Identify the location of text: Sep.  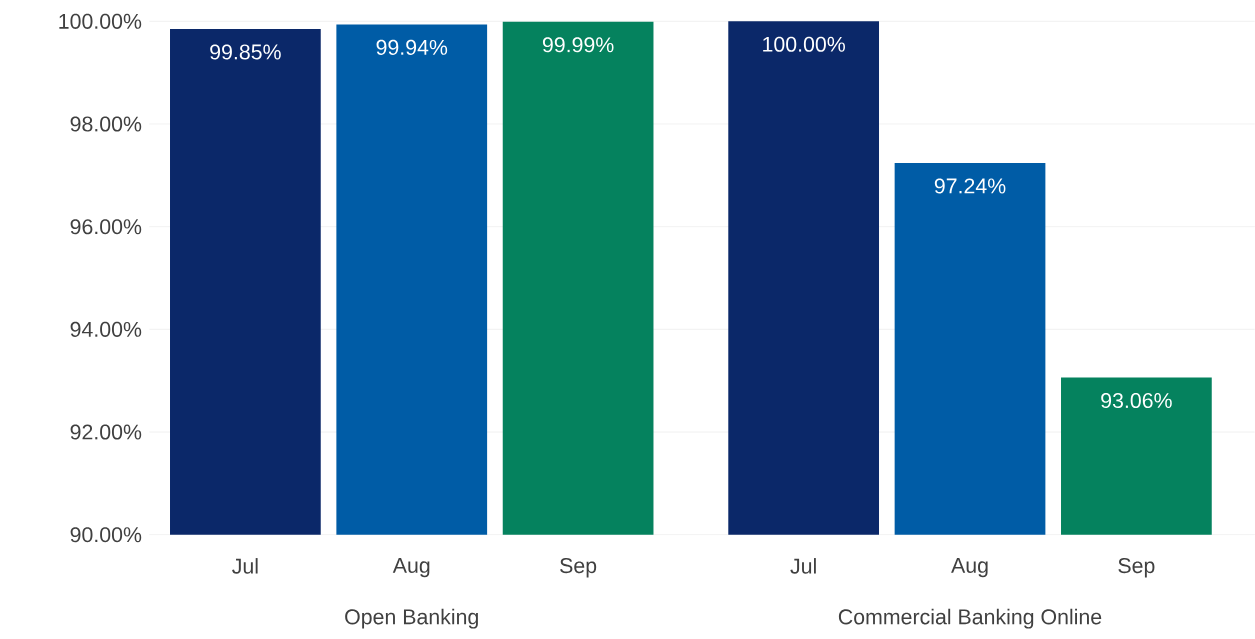
(1136, 568).